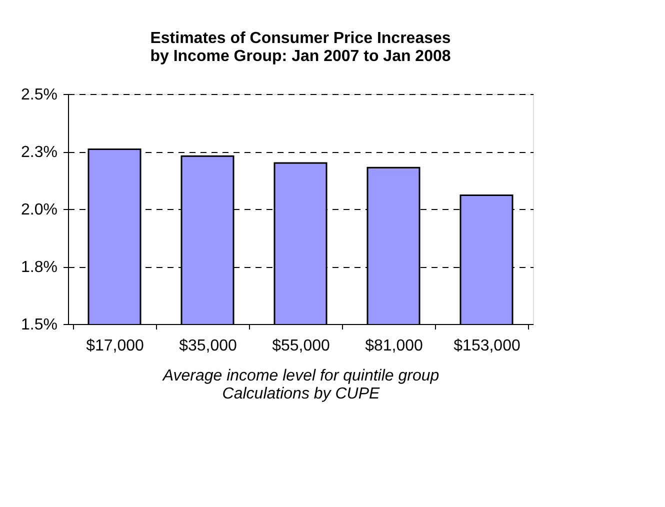 Image resolution: width=665 pixels, height=507 pixels. I want to click on x-tick-label: $55,000, so click(301, 346).